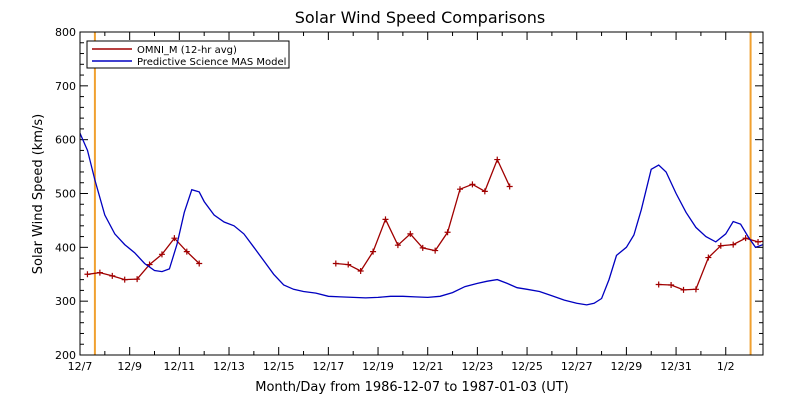 The height and width of the screenshot is (400, 800). What do you see at coordinates (329, 366) in the screenshot?
I see `x-tick-label: 12/17` at bounding box center [329, 366].